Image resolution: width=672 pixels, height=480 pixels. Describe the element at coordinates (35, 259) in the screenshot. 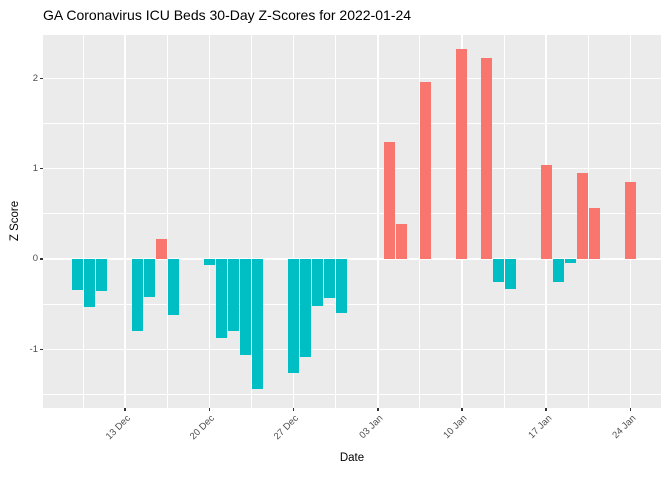

I see `y-axis-tick-label: 0` at that location.